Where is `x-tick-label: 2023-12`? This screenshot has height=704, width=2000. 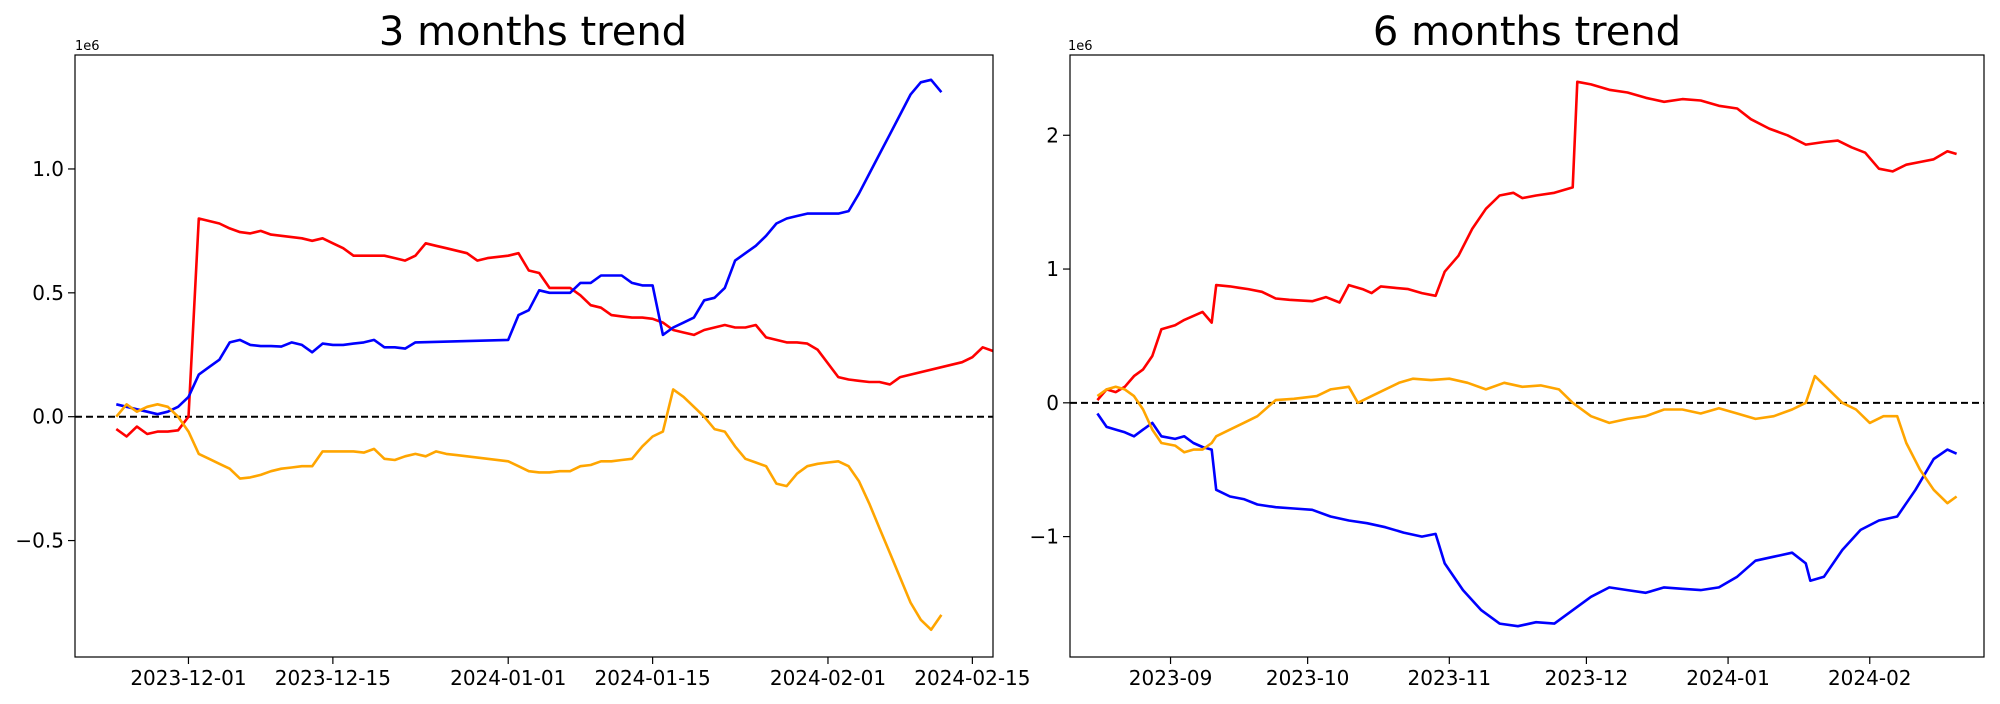 x-tick-label: 2023-12 is located at coordinates (1587, 678).